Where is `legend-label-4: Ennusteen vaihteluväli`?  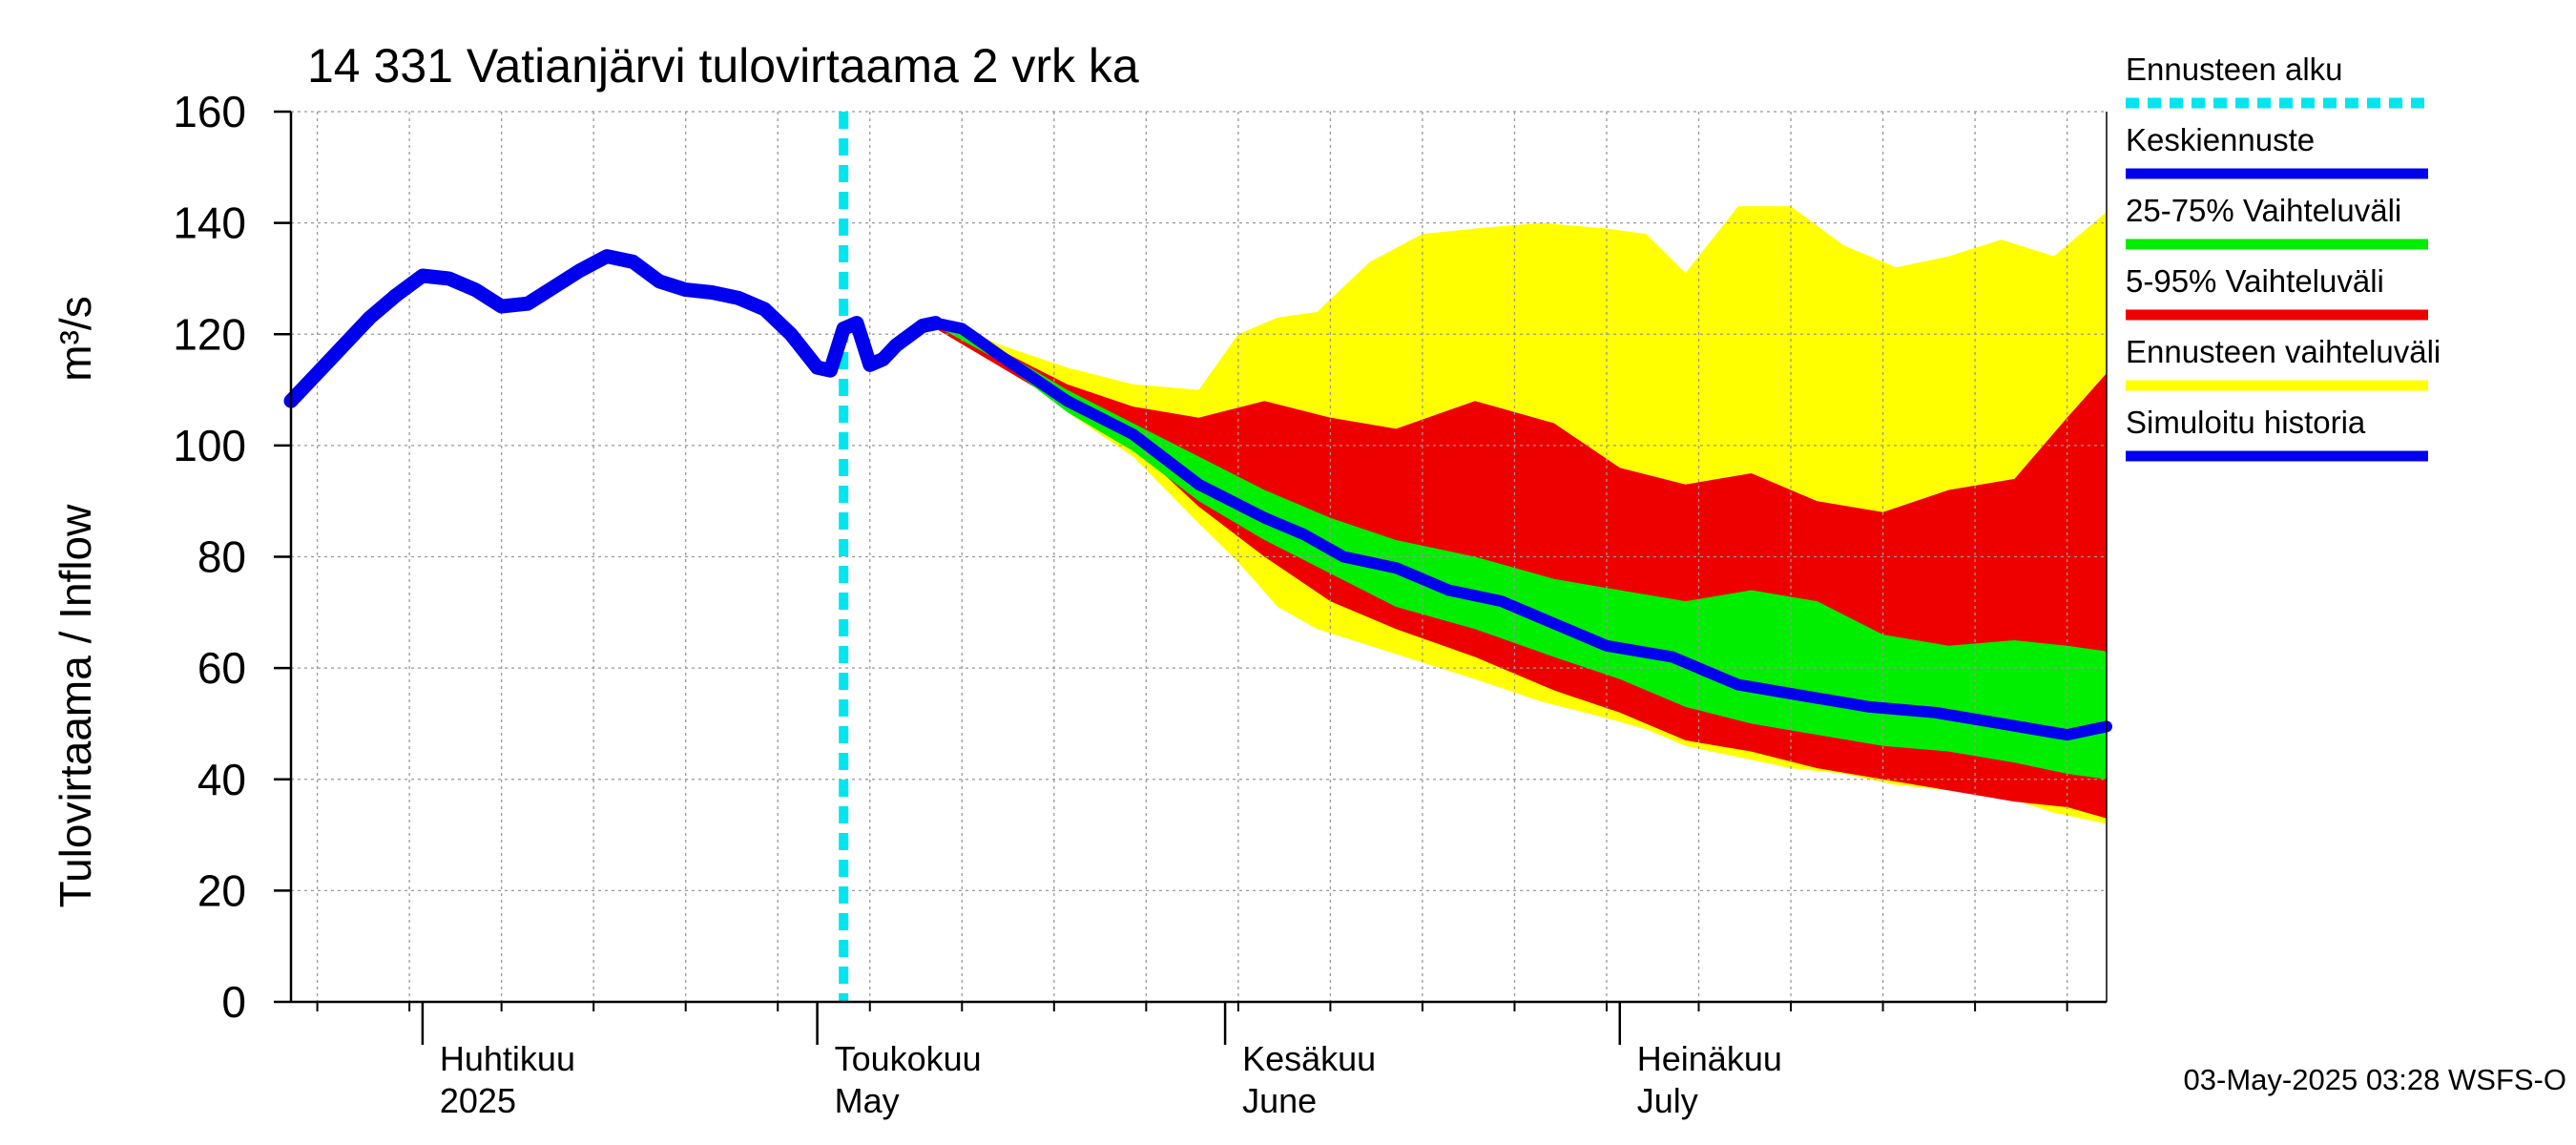 legend-label-4: Ennusteen vaihteluväli is located at coordinates (2283, 351).